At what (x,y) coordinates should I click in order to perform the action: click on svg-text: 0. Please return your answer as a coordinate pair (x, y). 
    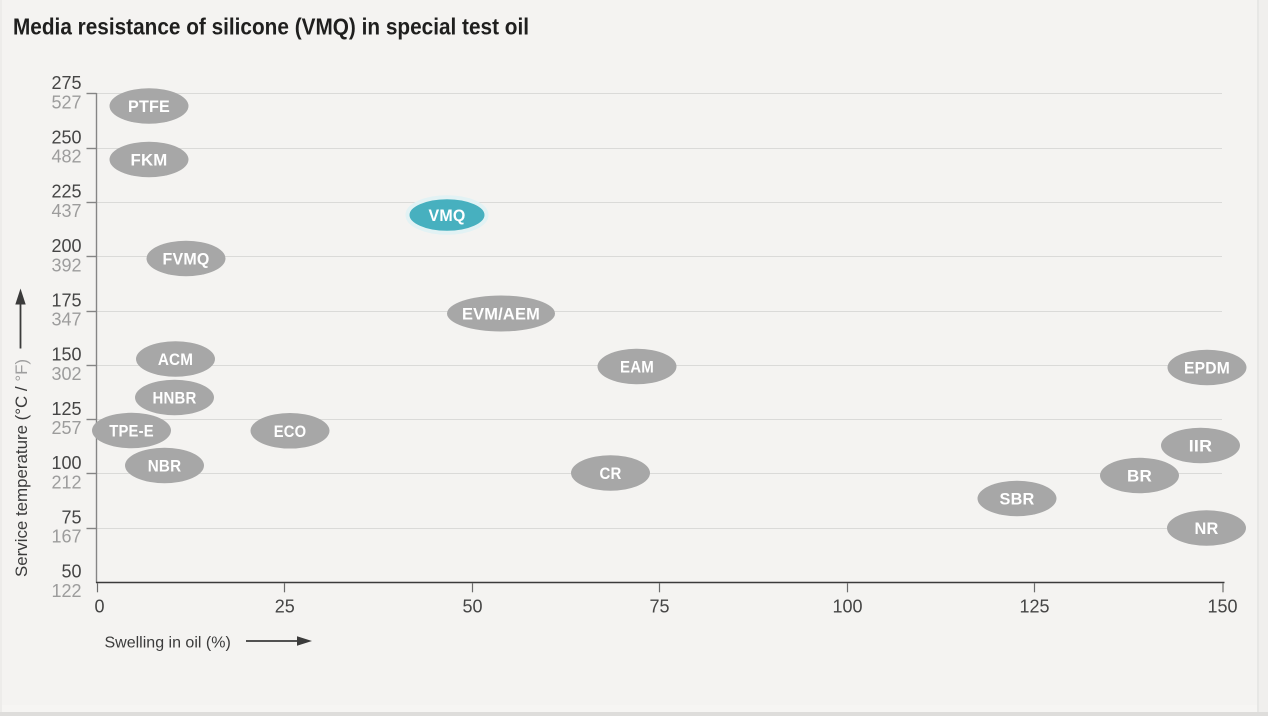
    Looking at the image, I should click on (99, 606).